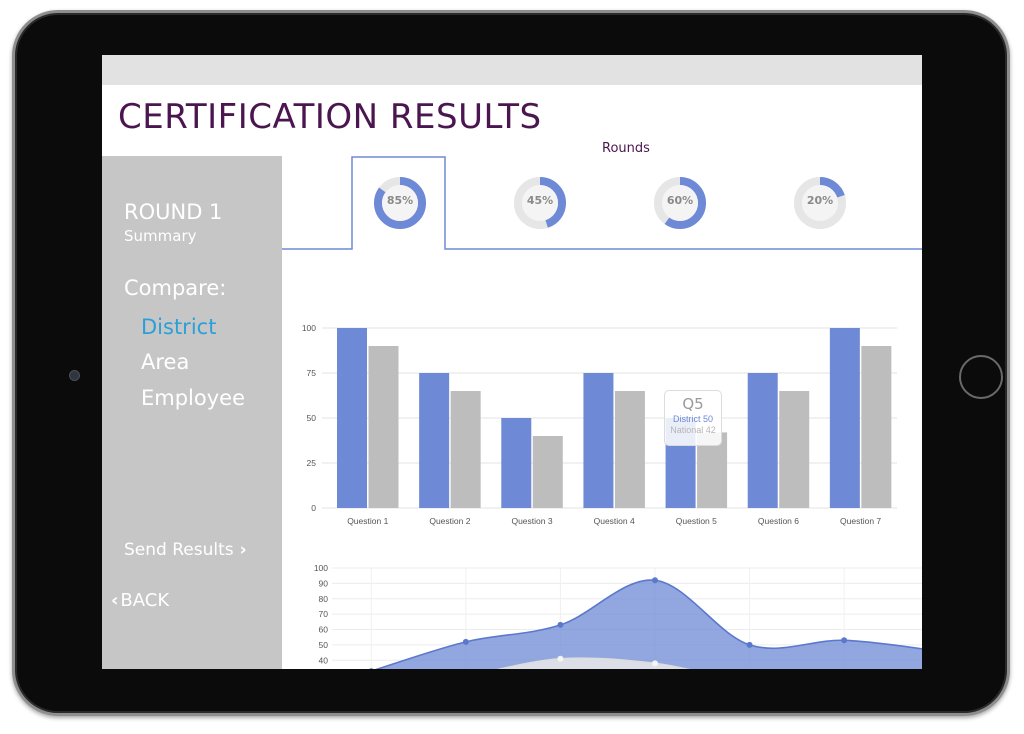 The height and width of the screenshot is (734, 1024). I want to click on round-subtitle: Summary, so click(160, 236).